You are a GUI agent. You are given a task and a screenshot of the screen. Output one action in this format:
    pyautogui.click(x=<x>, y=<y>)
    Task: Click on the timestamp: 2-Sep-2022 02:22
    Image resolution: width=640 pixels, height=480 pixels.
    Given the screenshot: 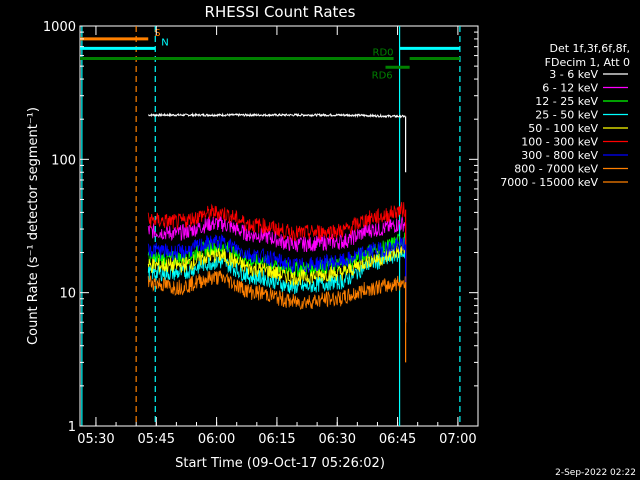 What is the action you would take?
    pyautogui.click(x=595, y=473)
    